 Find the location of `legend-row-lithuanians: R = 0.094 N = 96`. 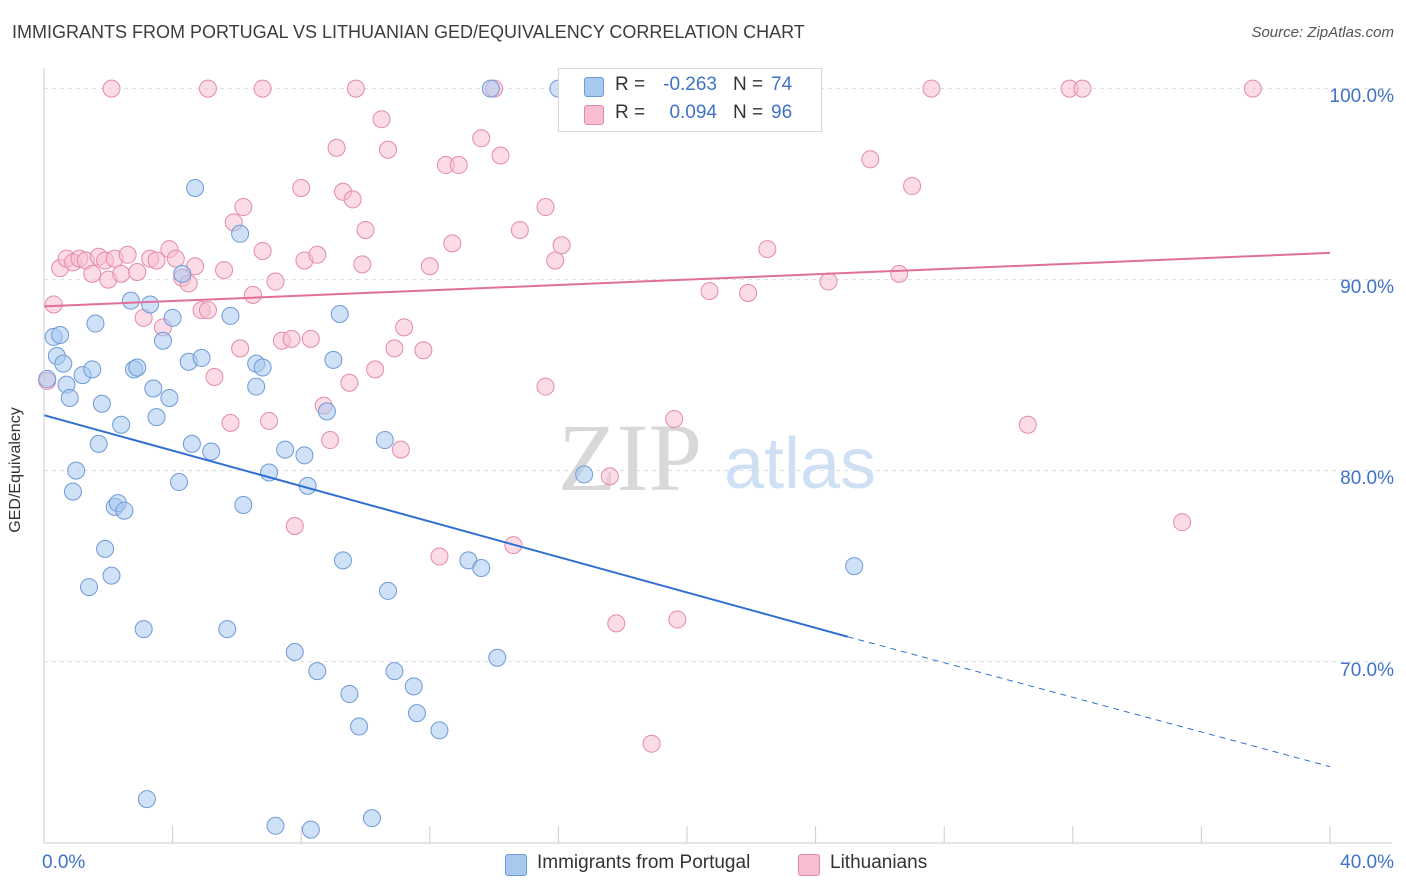

legend-row-lithuanians: R = 0.094 N = 96 is located at coordinates (690, 114).